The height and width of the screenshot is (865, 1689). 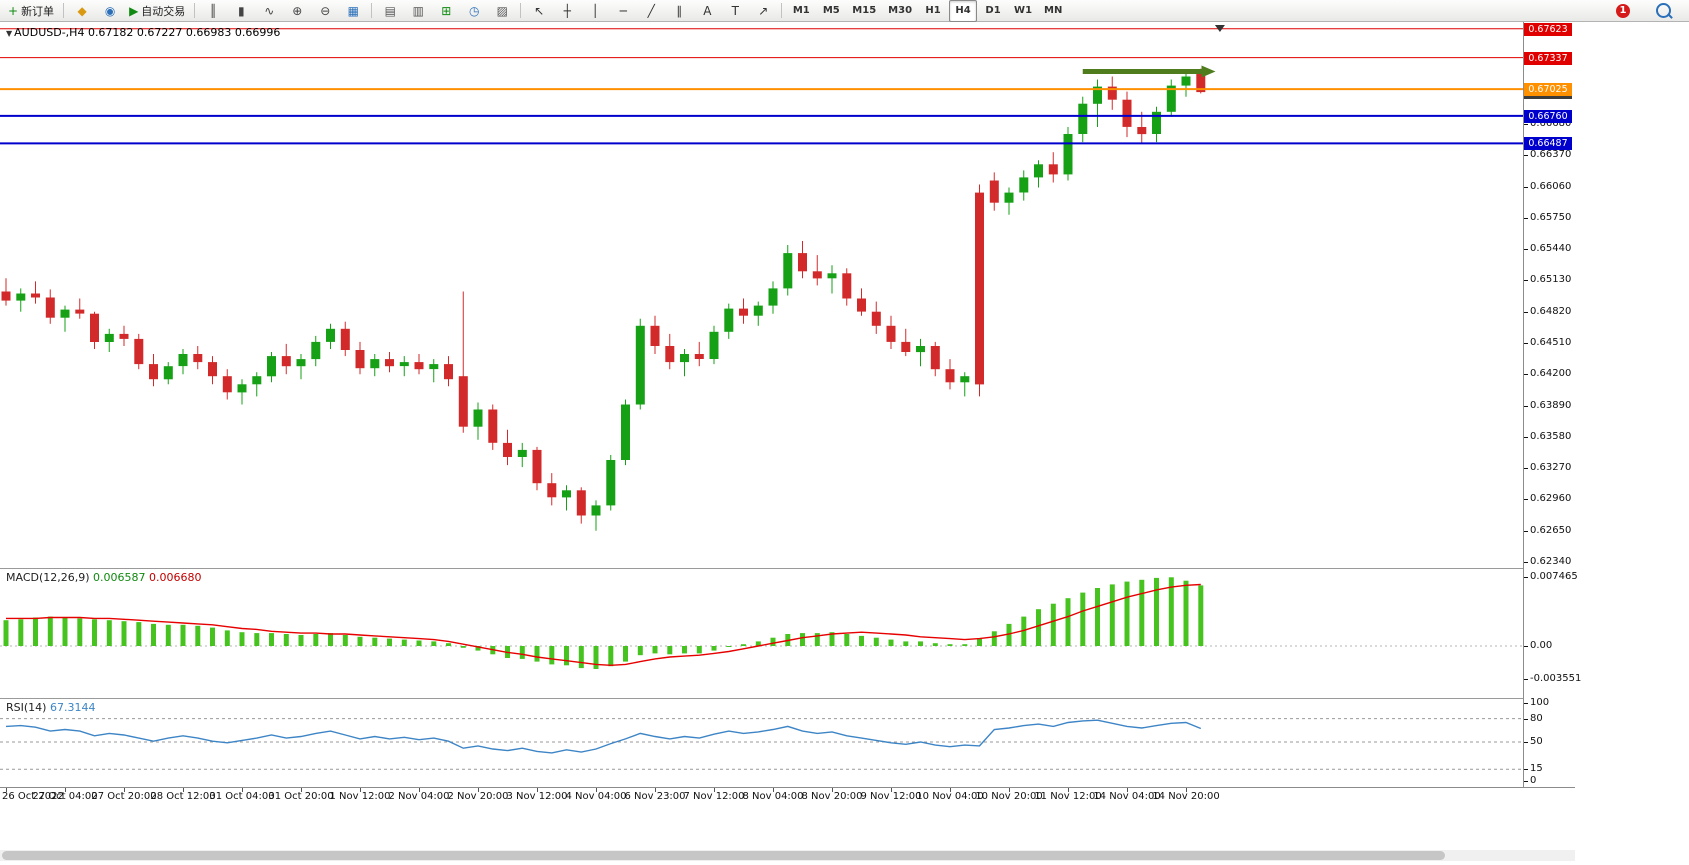 I want to click on cursor-button: ↖, so click(x=539, y=11).